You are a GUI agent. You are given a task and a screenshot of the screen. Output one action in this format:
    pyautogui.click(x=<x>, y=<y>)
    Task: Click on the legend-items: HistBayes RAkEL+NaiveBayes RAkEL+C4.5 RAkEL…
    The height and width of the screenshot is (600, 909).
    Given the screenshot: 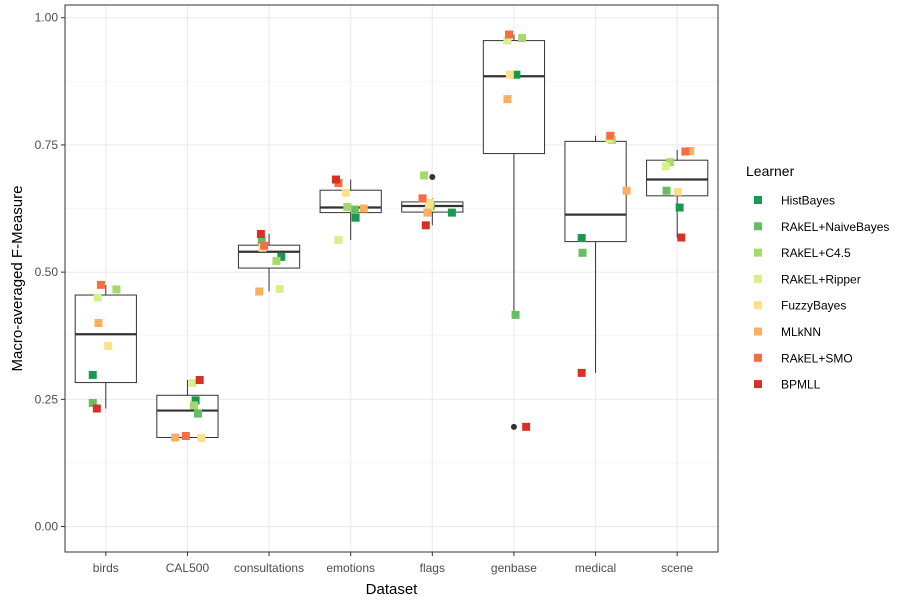 What is the action you would take?
    pyautogui.click(x=821, y=293)
    